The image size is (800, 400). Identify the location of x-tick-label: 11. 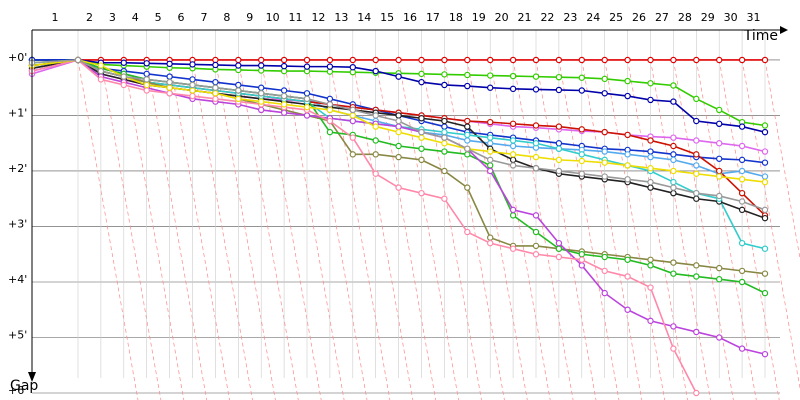
(296, 17).